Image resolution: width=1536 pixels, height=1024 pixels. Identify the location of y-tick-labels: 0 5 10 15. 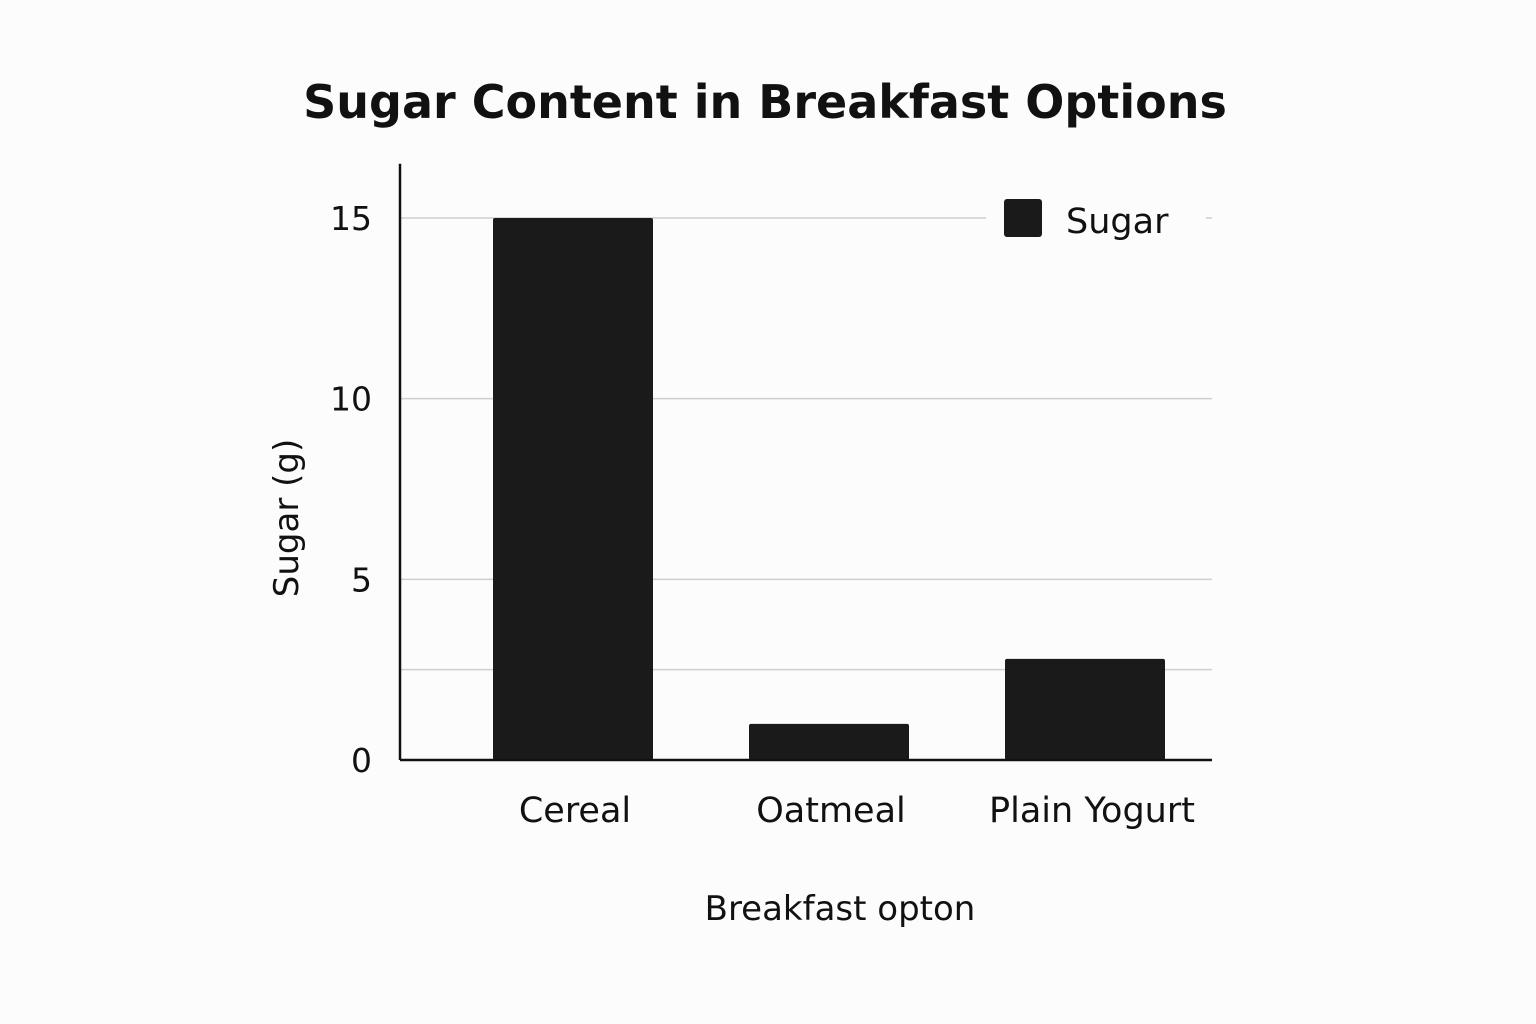
(351, 489).